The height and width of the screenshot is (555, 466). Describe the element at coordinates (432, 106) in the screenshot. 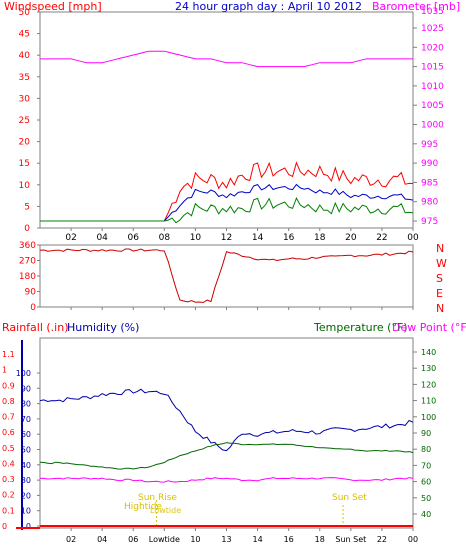

I see `barometer-tick-label: 1005` at that location.